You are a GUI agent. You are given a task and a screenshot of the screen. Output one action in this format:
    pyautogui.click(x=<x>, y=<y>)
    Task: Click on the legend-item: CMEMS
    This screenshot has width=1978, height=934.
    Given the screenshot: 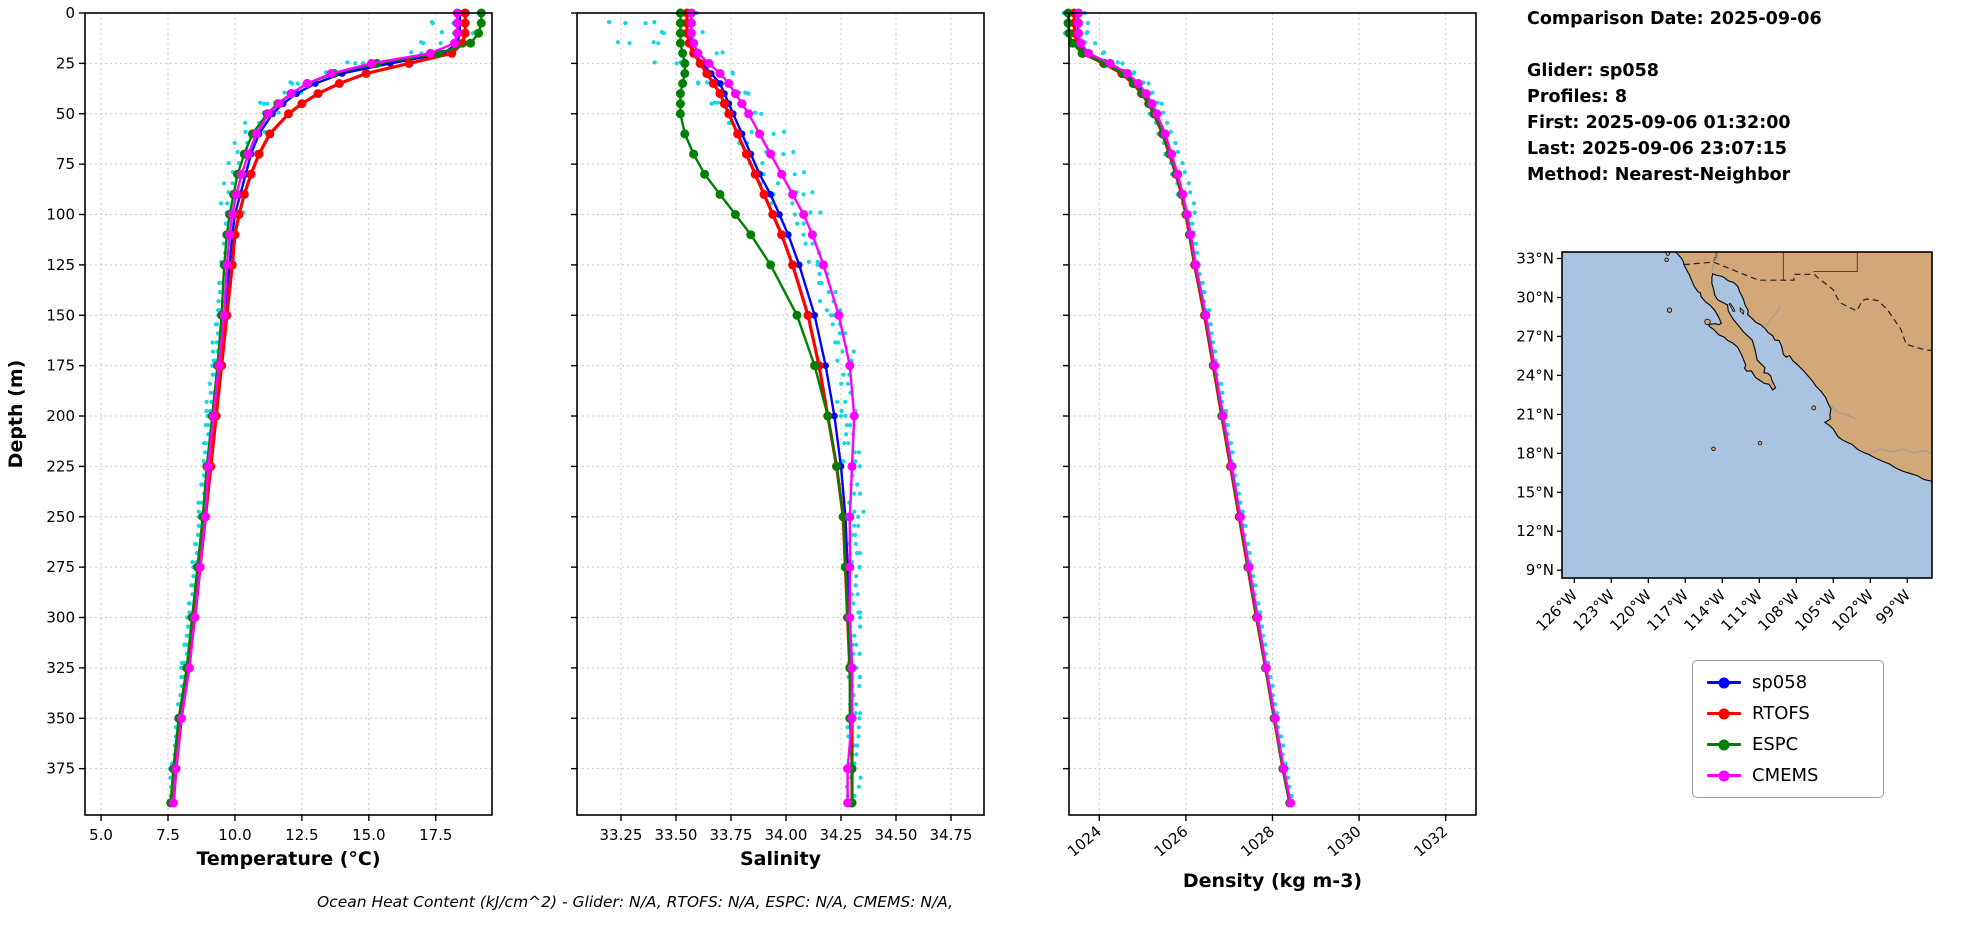 What is the action you would take?
    pyautogui.click(x=1788, y=775)
    